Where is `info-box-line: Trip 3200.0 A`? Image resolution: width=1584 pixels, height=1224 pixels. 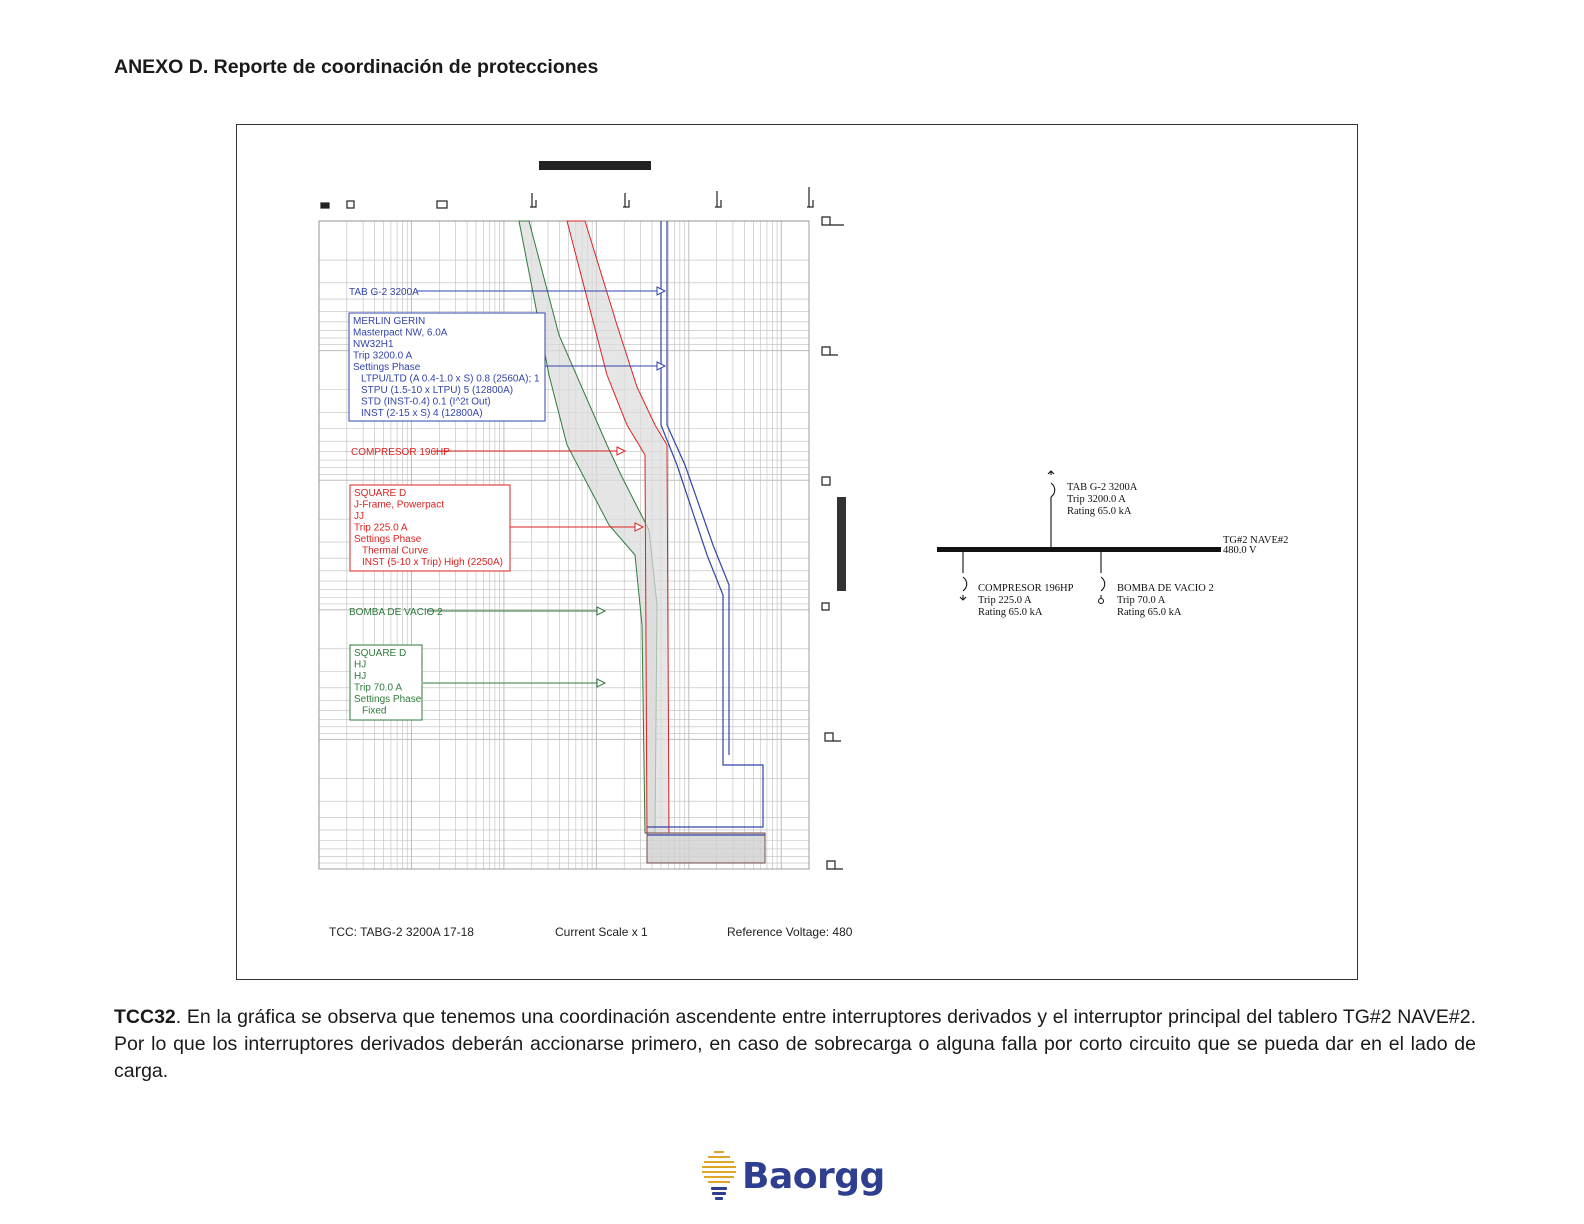
info-box-line: Trip 3200.0 A is located at coordinates (382, 356).